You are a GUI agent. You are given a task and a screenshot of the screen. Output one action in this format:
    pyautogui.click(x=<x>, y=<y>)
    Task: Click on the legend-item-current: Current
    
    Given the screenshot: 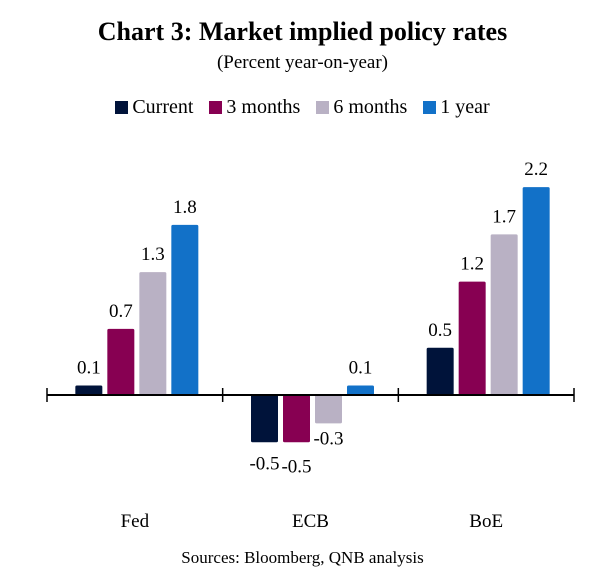 What is the action you would take?
    pyautogui.click(x=154, y=107)
    